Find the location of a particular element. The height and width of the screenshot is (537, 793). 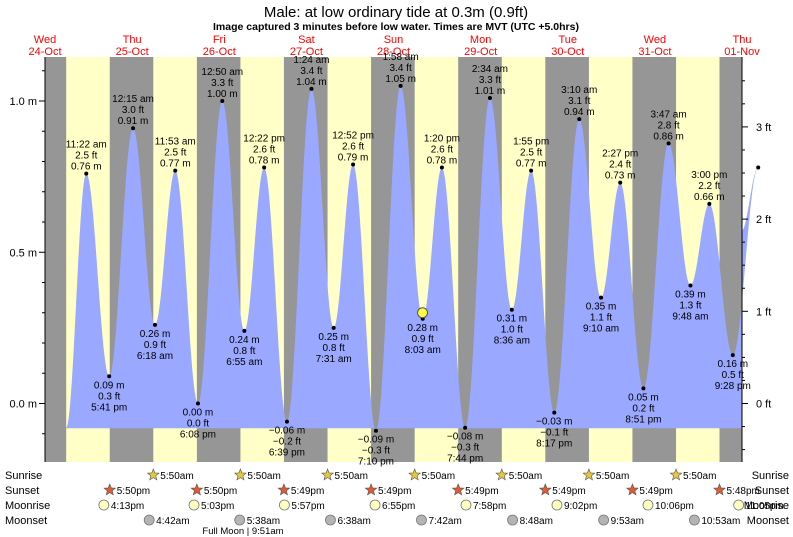

left-tick-label: 1.0 m is located at coordinates (23, 102).